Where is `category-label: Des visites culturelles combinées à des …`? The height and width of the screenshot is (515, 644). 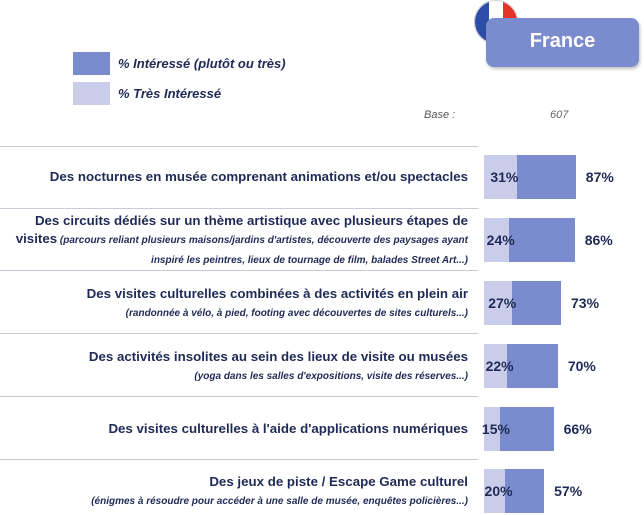 category-label: Des visites culturelles combinées à des … is located at coordinates (234, 304).